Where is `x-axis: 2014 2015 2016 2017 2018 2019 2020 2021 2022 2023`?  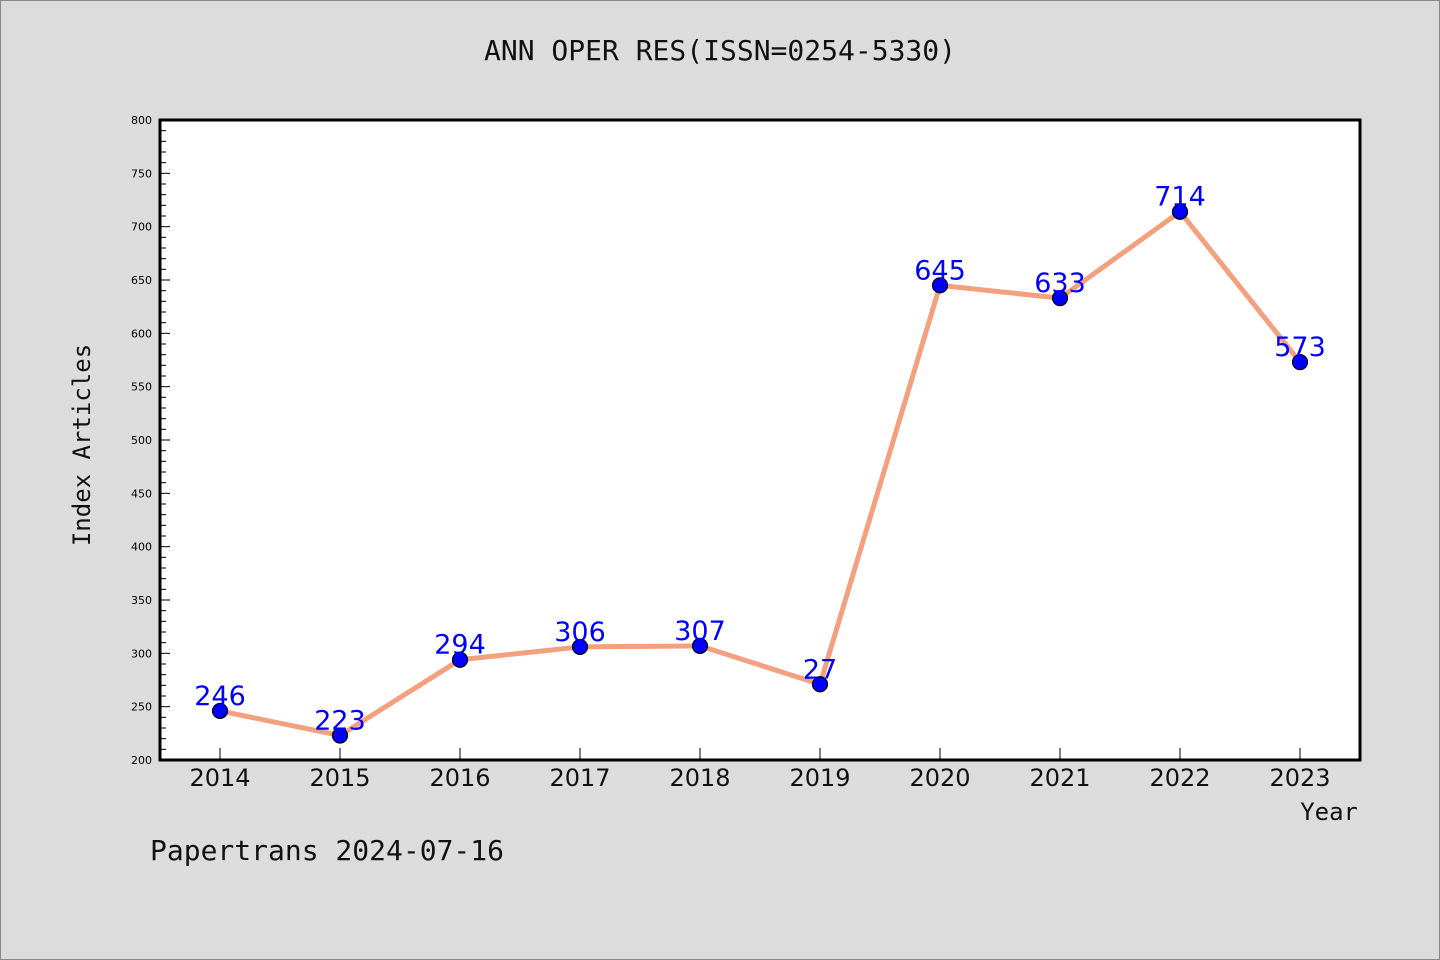 x-axis: 2014 2015 2016 2017 2018 2019 2020 2021 2022 2023 is located at coordinates (760, 770).